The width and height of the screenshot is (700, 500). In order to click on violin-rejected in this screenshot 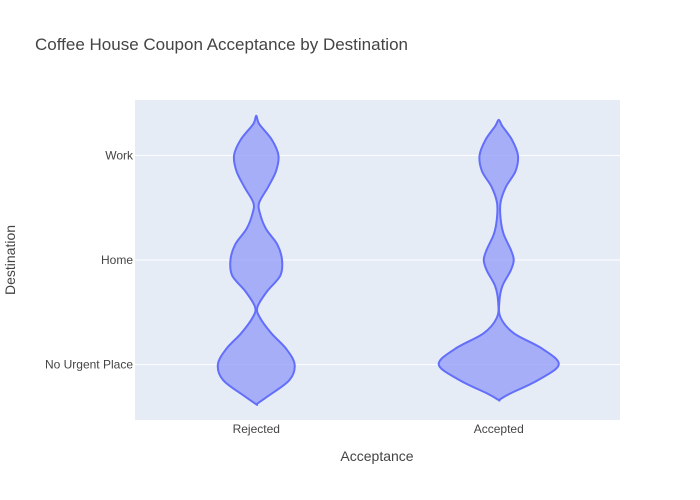, I will do `click(256, 260)`.